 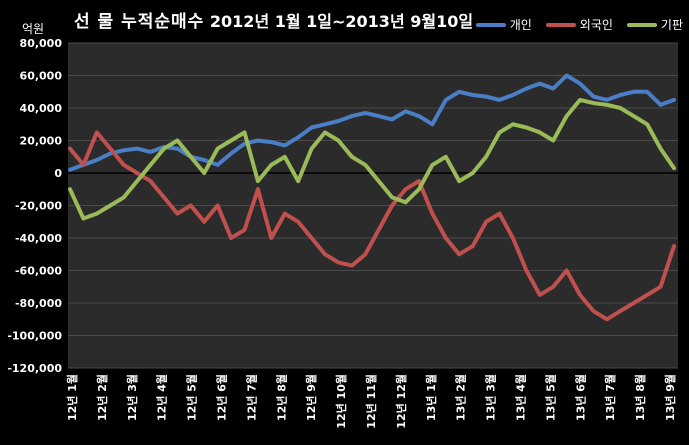 I want to click on x-tick-label: 12년 1월, so click(x=72, y=397).